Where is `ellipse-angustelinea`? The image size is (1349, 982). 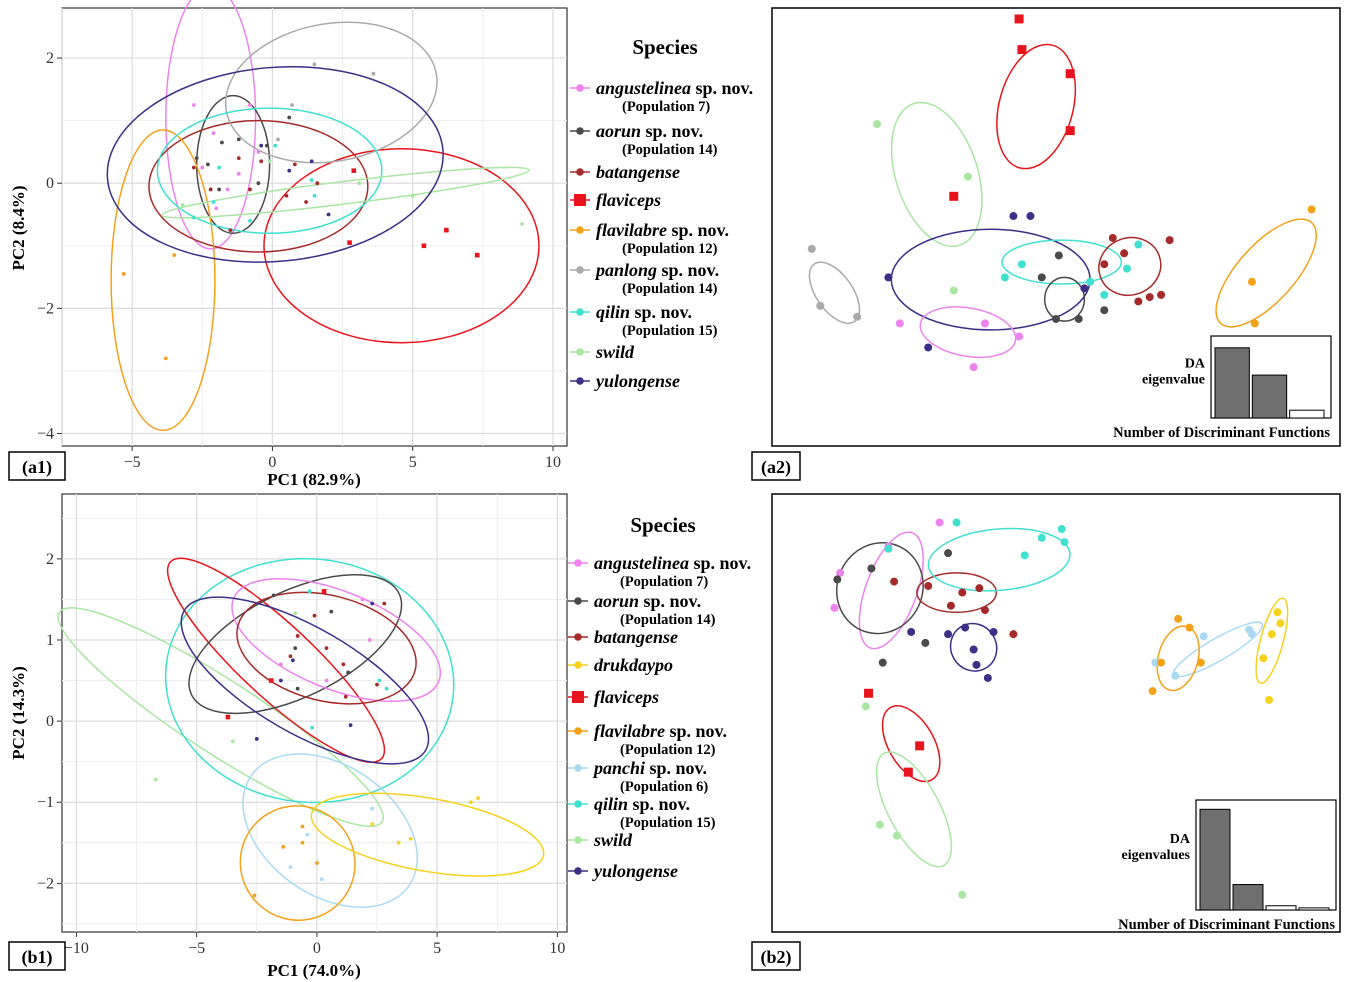
ellipse-angustelinea is located at coordinates (211, 125).